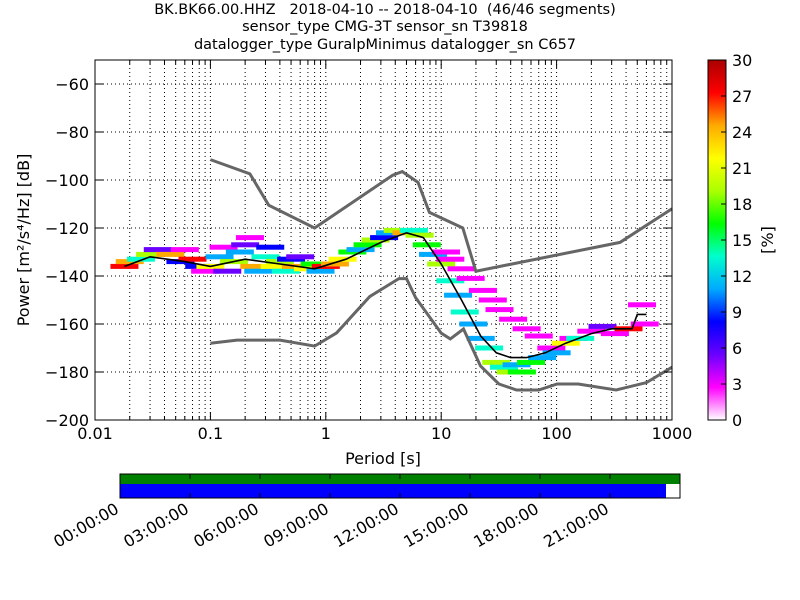  What do you see at coordinates (72, 132) in the screenshot?
I see `y-tick-label: −80` at bounding box center [72, 132].